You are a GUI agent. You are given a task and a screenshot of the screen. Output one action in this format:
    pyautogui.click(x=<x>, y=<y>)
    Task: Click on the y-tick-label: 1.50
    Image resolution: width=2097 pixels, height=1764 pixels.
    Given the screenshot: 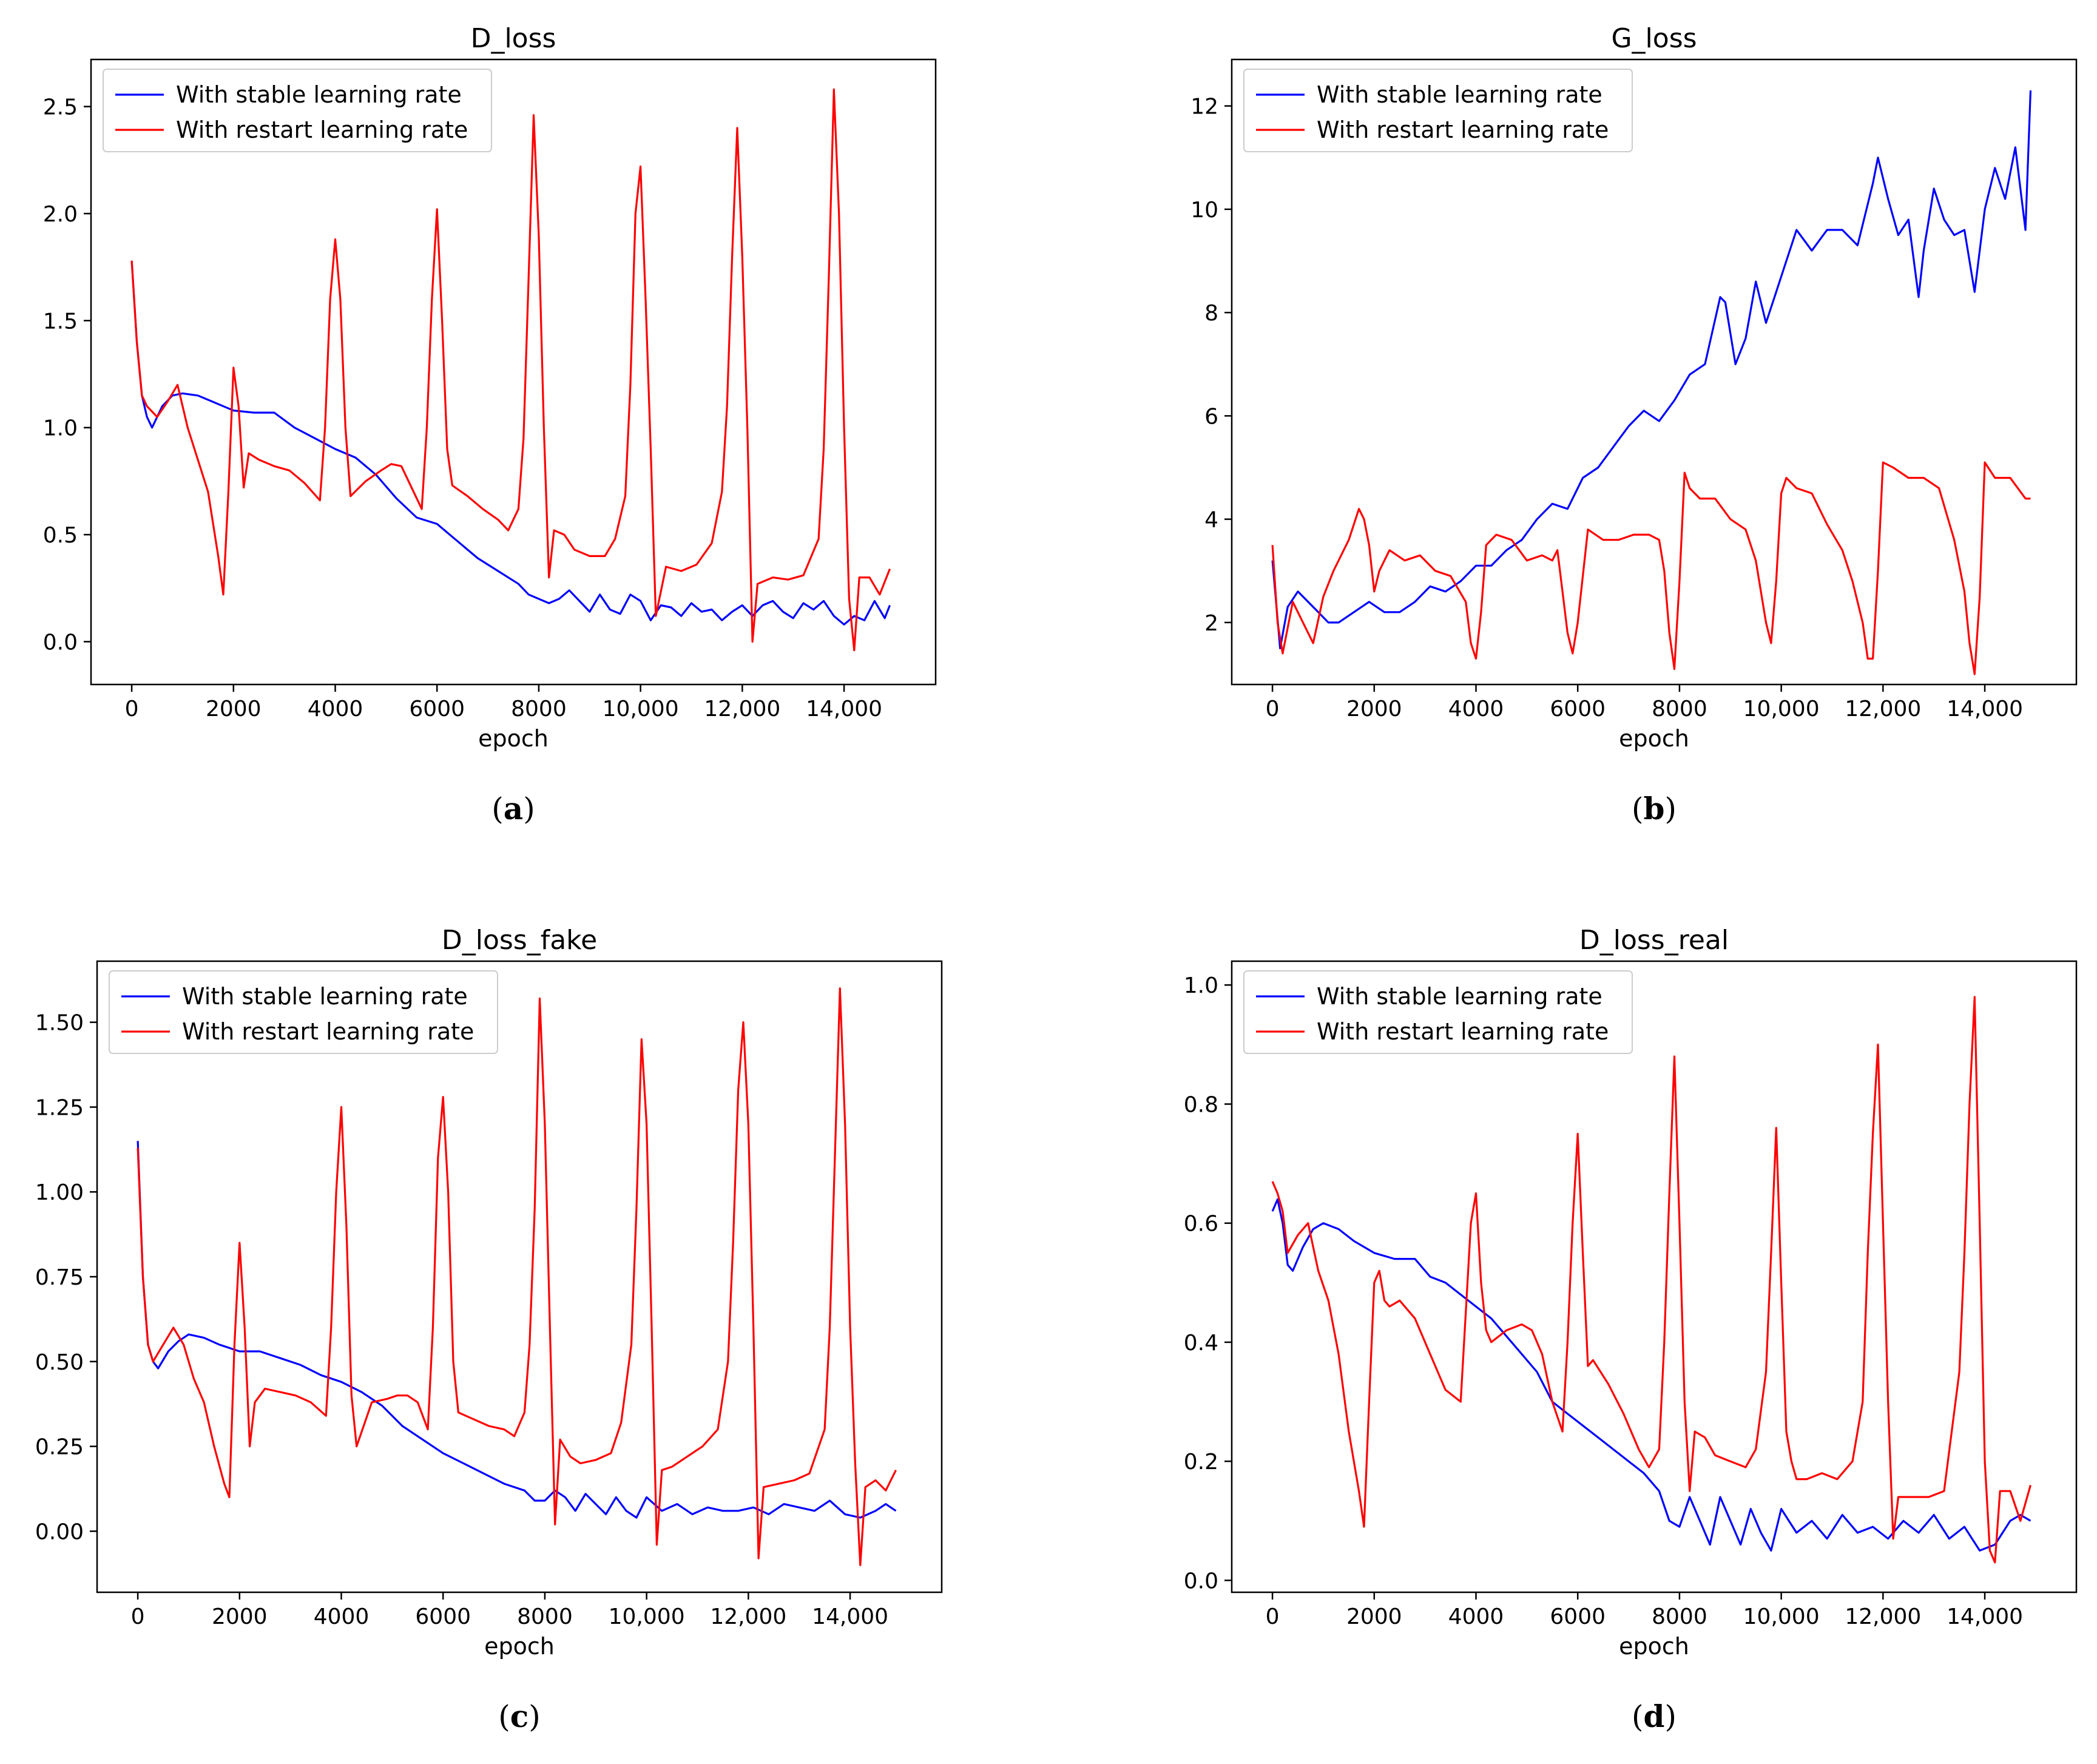 What is the action you would take?
    pyautogui.click(x=60, y=1024)
    